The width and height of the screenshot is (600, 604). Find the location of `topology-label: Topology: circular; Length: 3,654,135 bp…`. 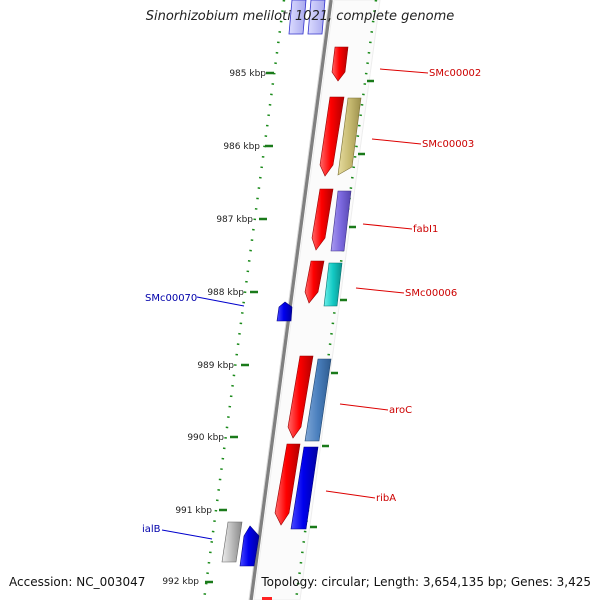

topology-label: Topology: circular; Length: 3,654,135 bp… is located at coordinates (426, 582).